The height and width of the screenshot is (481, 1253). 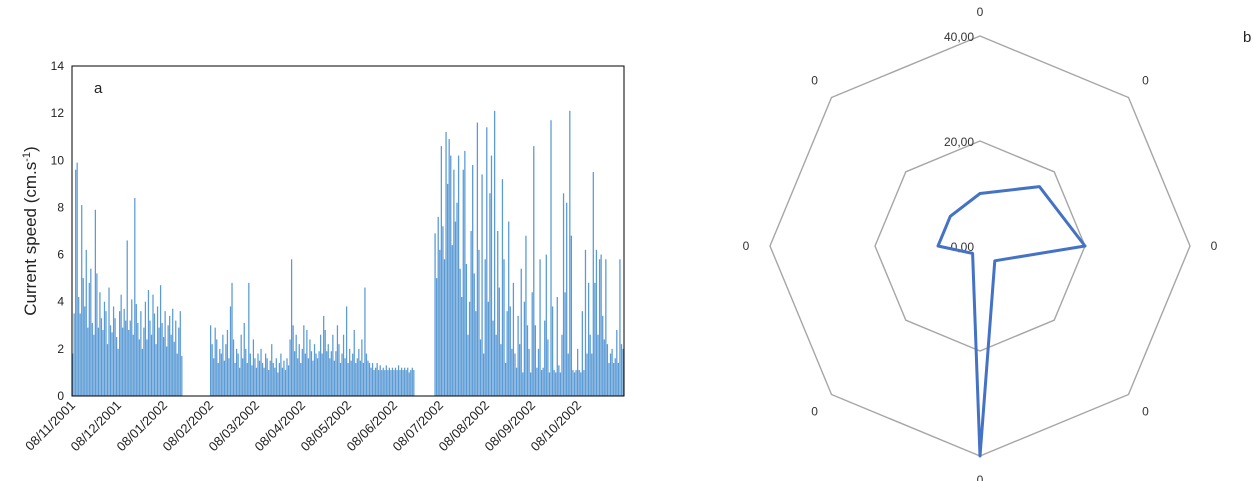 What do you see at coordinates (60, 302) in the screenshot?
I see `y-tick-label: 4` at bounding box center [60, 302].